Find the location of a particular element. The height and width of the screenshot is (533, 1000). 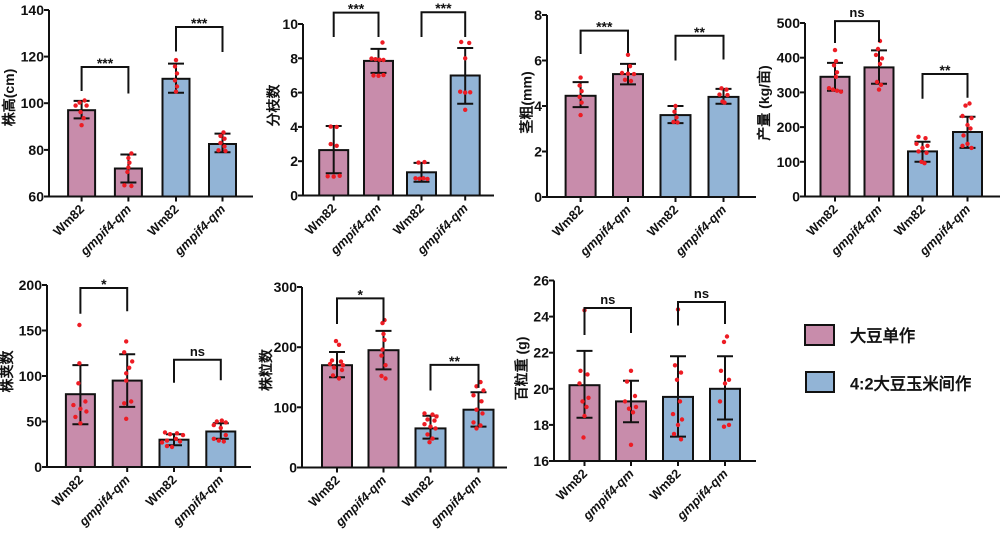

svg-text: 株粒数 is located at coordinates (266, 369).